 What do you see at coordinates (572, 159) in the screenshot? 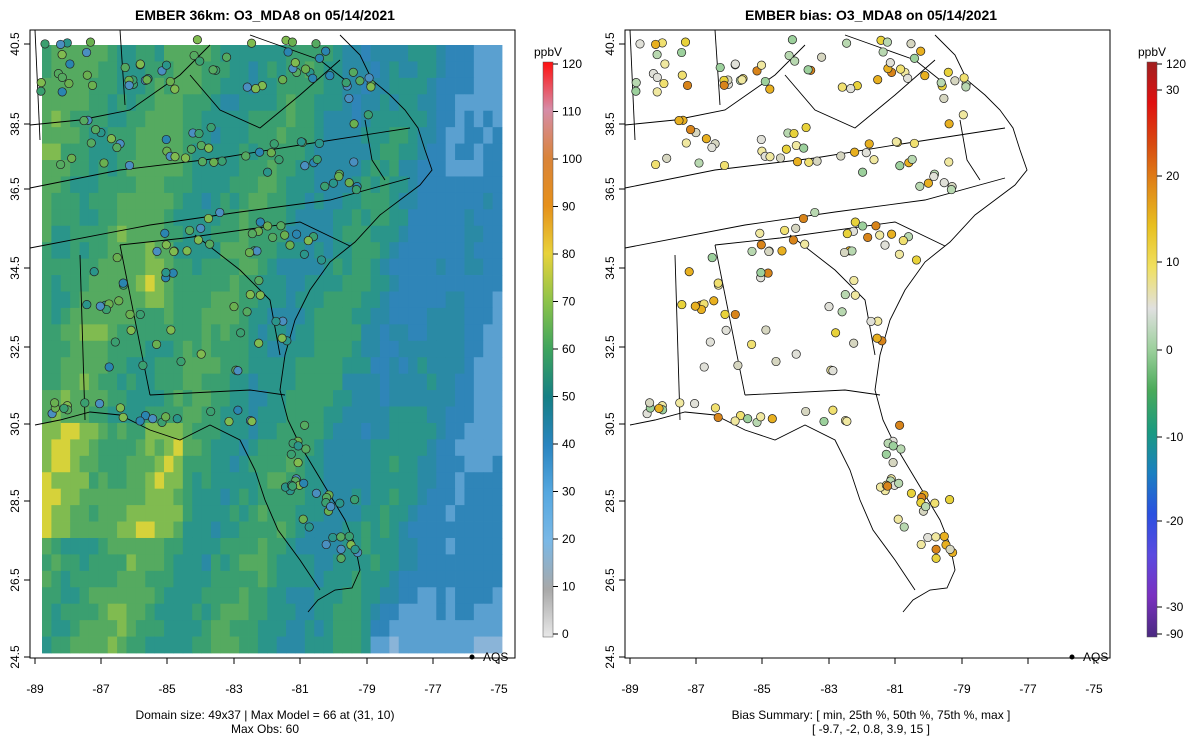
I see `colorbar-tick-label: 100` at bounding box center [572, 159].